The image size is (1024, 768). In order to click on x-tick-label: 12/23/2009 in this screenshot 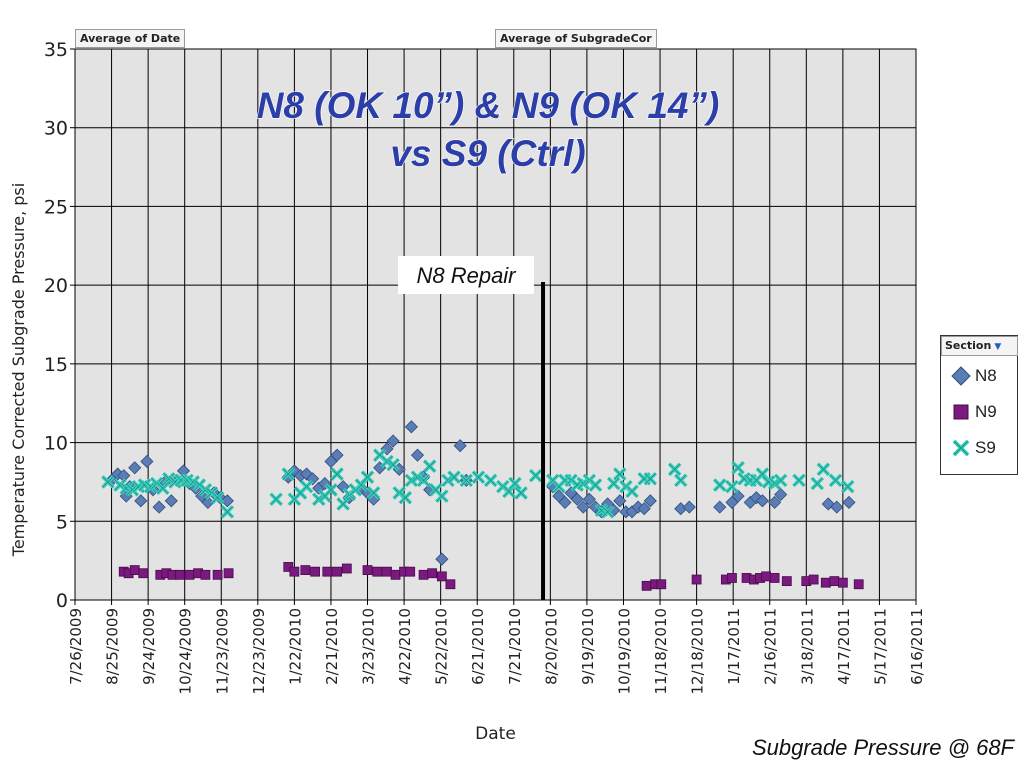, I will do `click(259, 651)`.